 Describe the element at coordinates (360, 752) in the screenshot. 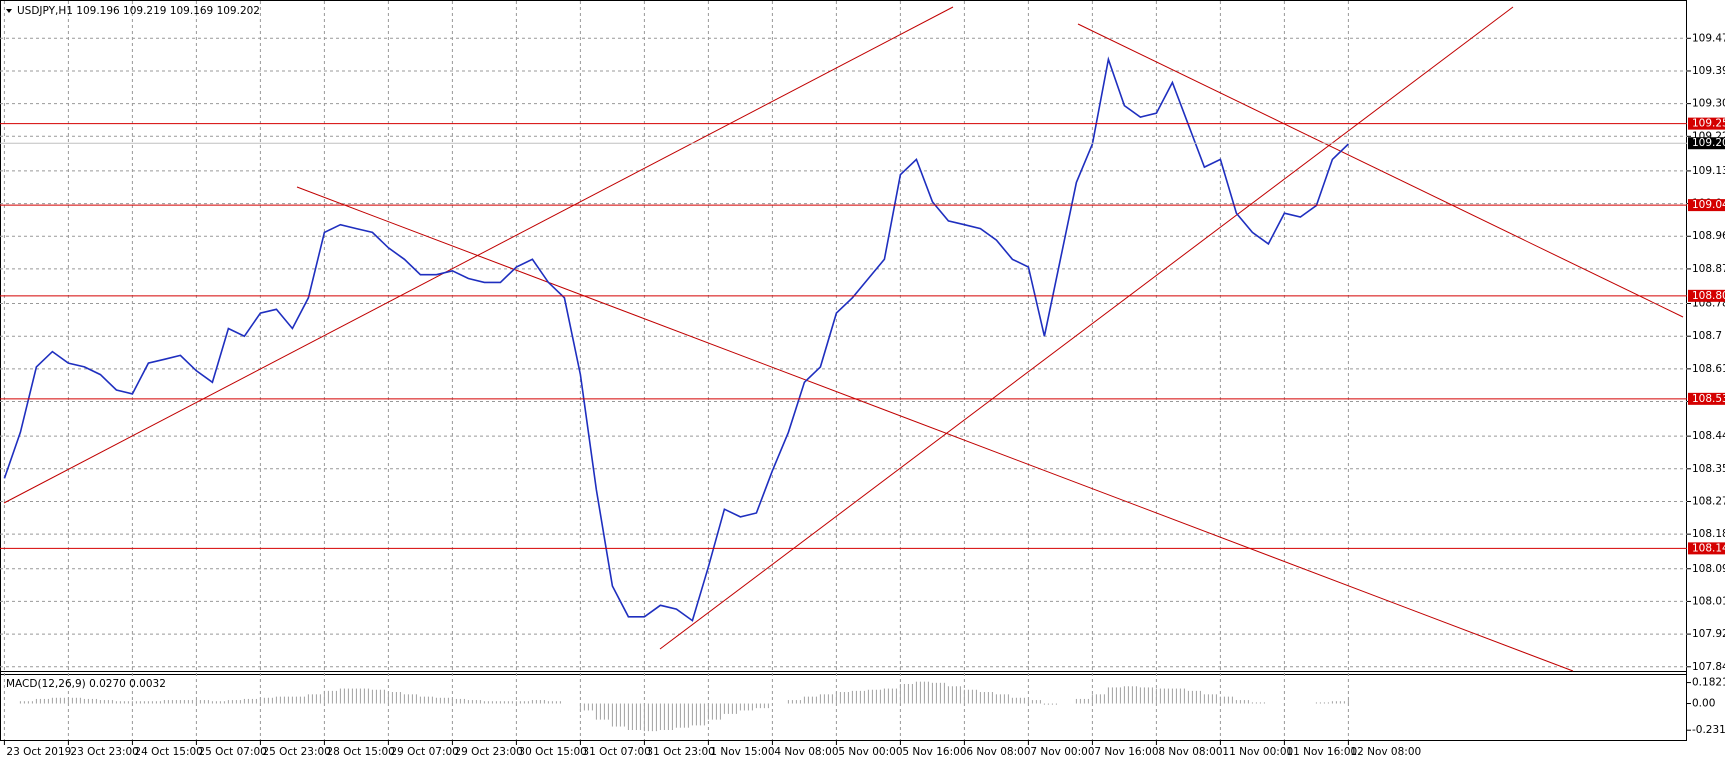

I see `x-tick-label: 28 Oct 15:00` at that location.